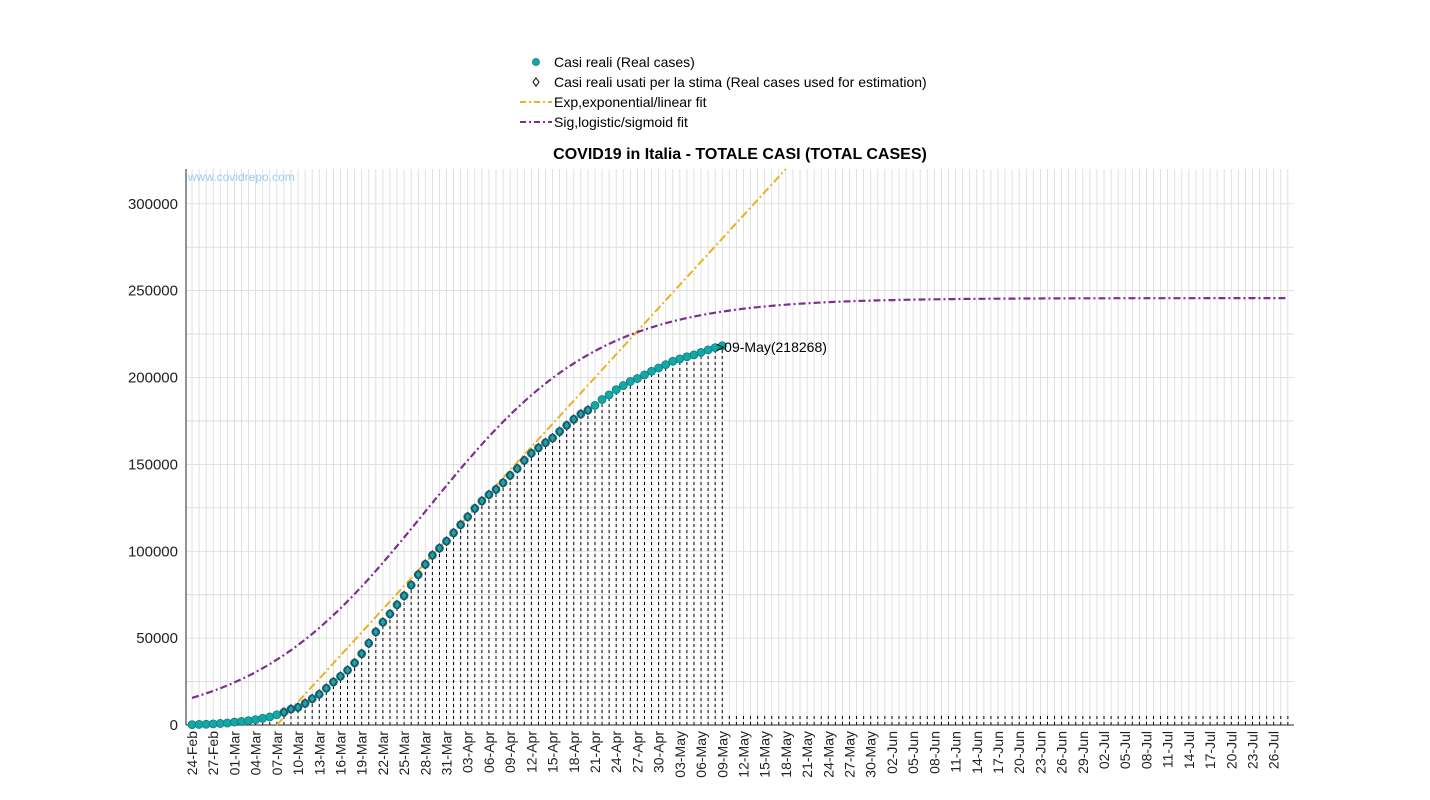  Describe the element at coordinates (536, 82) in the screenshot. I see `legend-estimation-marker` at that location.